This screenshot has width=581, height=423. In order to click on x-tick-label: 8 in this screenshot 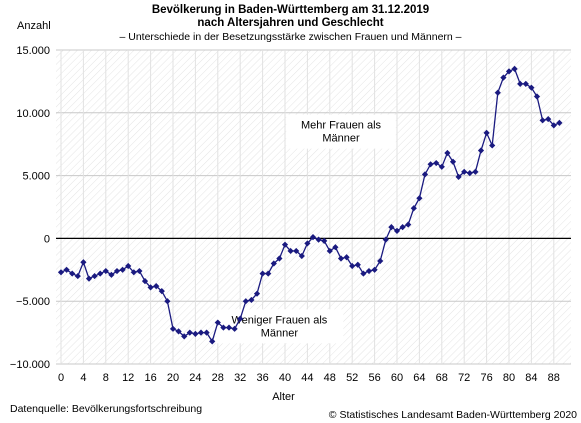, I will do `click(106, 378)`.